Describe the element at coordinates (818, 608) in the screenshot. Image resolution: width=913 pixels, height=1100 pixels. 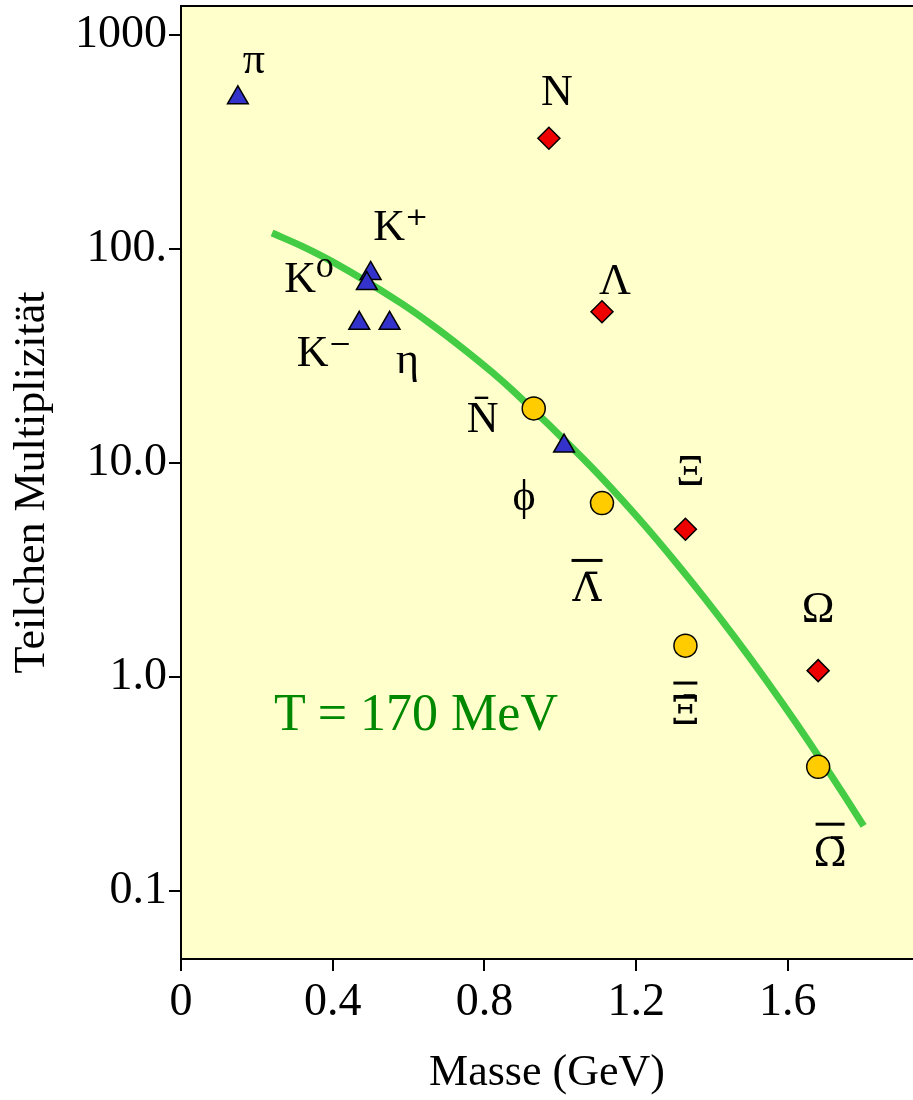
I see `annotation: Ω` at that location.